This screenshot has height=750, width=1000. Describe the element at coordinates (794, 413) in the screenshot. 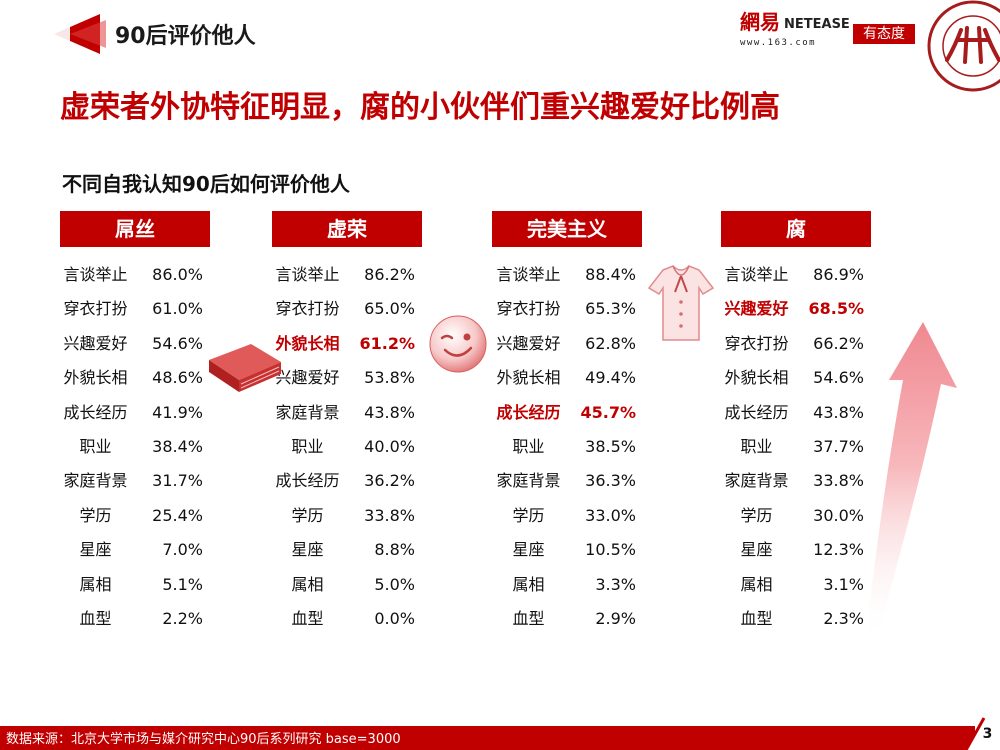

I see `table-row: 成长经历 43.8%` at that location.